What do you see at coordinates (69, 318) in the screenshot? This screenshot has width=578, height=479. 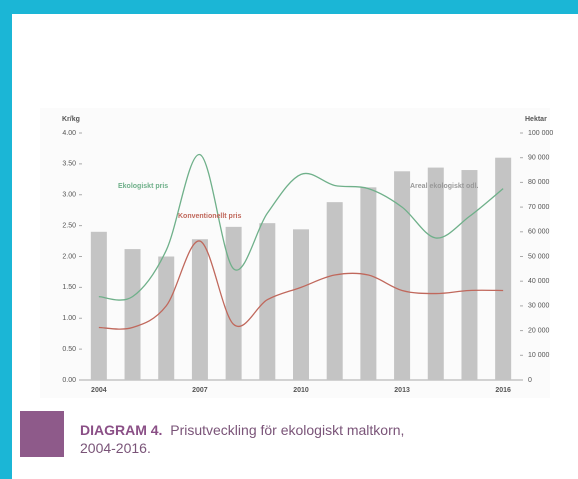 I see `y-tick-label: 1.00` at bounding box center [69, 318].